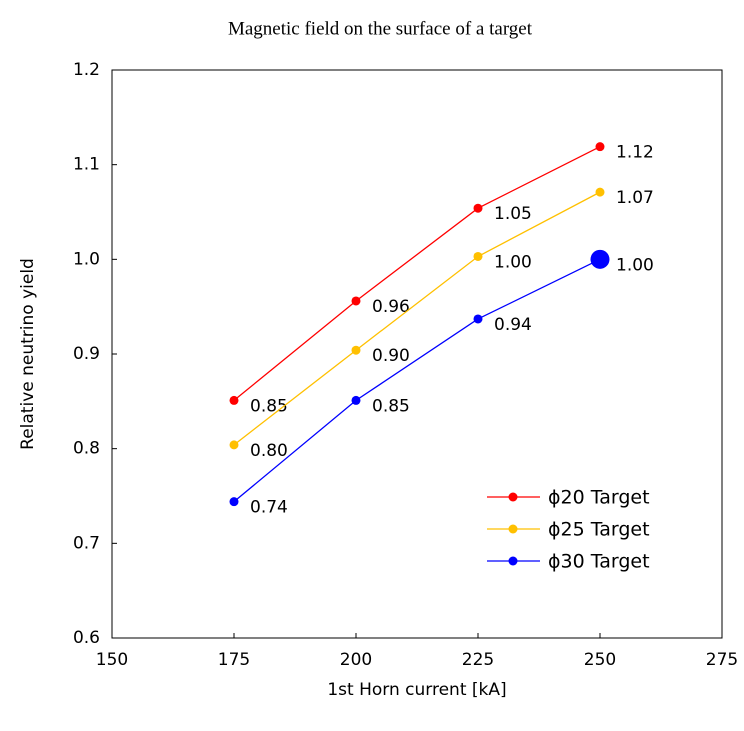 The width and height of the screenshot is (744, 731). What do you see at coordinates (599, 530) in the screenshot?
I see `legend-label: ϕ25 Target` at bounding box center [599, 530].